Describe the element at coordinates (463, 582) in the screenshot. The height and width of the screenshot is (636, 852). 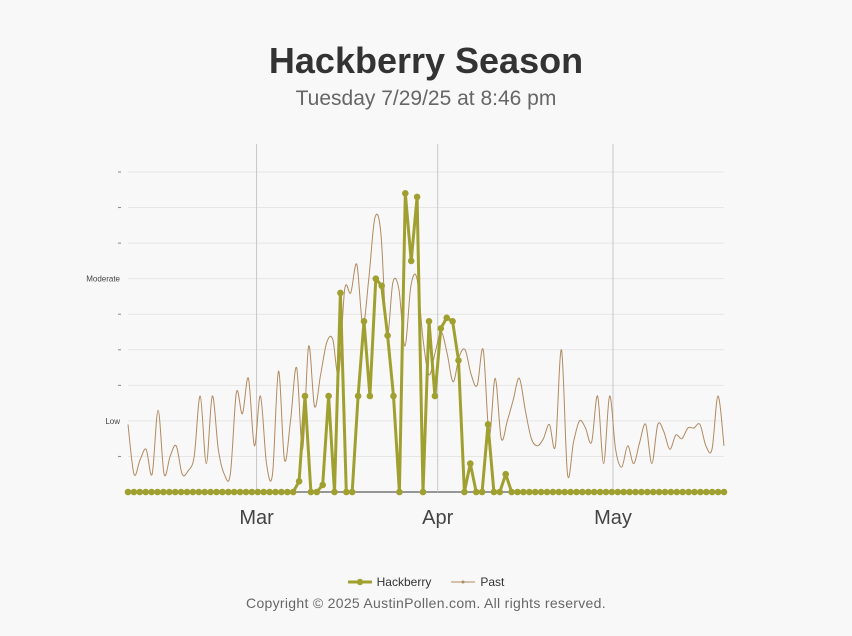
I see `legend-swatch-past-icon` at that location.